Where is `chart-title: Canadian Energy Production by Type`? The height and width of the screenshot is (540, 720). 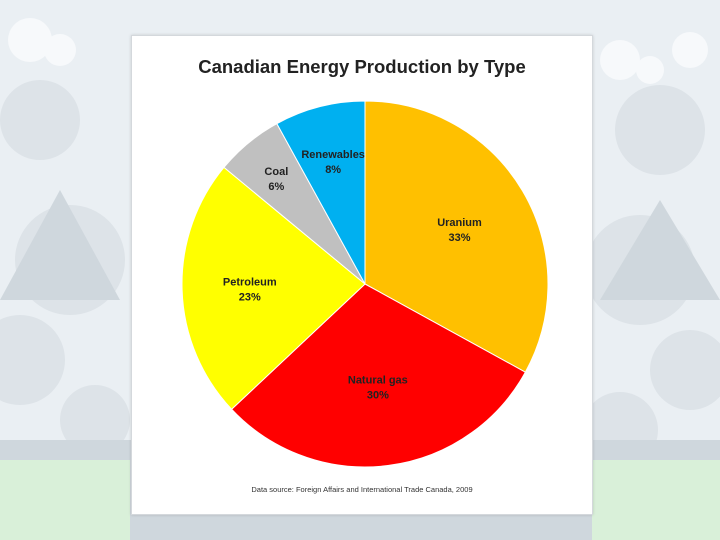
chart-title: Canadian Energy Production by Type is located at coordinates (362, 66).